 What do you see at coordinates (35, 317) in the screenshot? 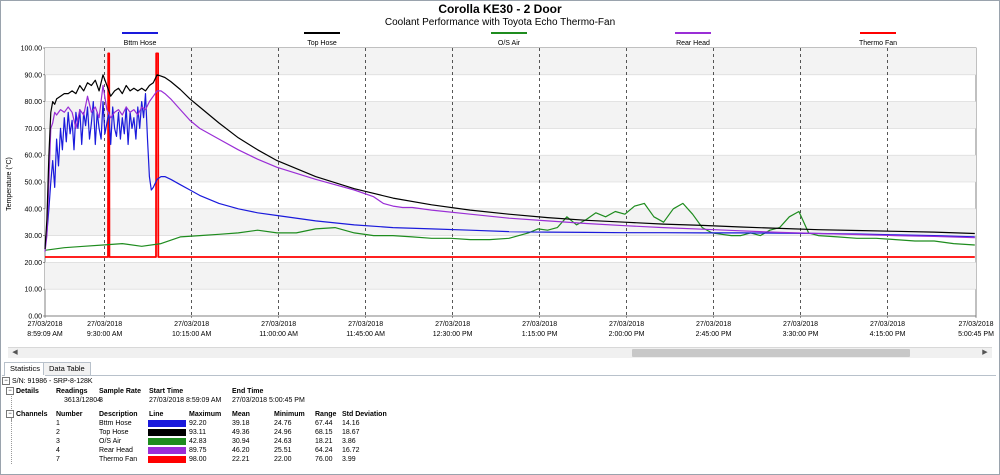
I see `y-tick-label: 0.00` at bounding box center [35, 317].